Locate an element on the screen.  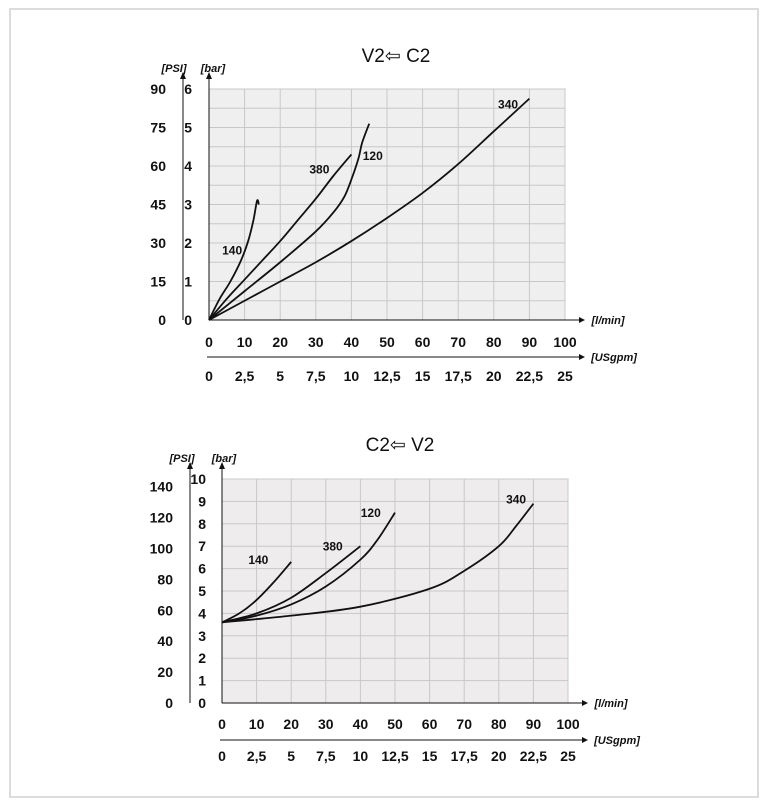
y2-tick-label: 80 is located at coordinates (165, 579).